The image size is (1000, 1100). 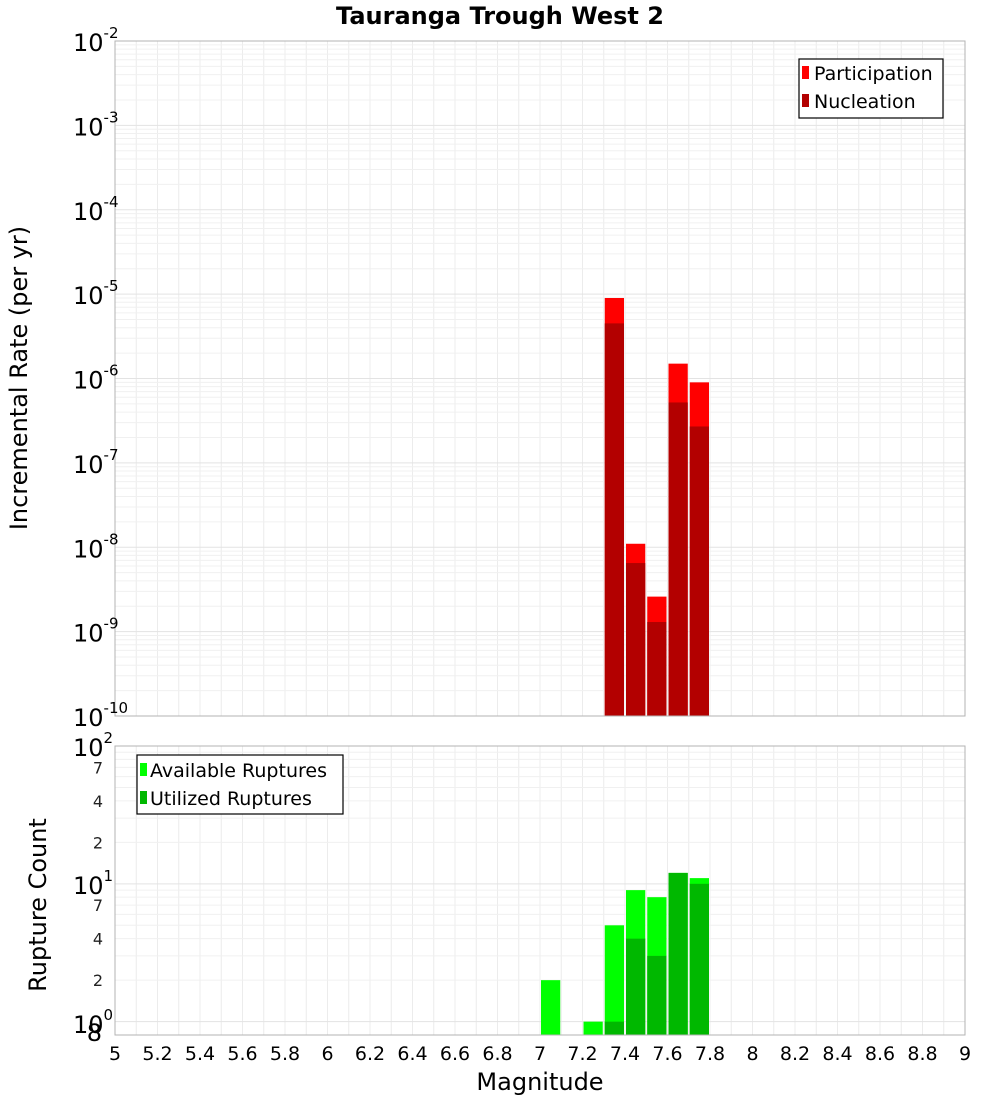 I want to click on count-y-major-tick-label: 10⁰, so click(x=93, y=1022).